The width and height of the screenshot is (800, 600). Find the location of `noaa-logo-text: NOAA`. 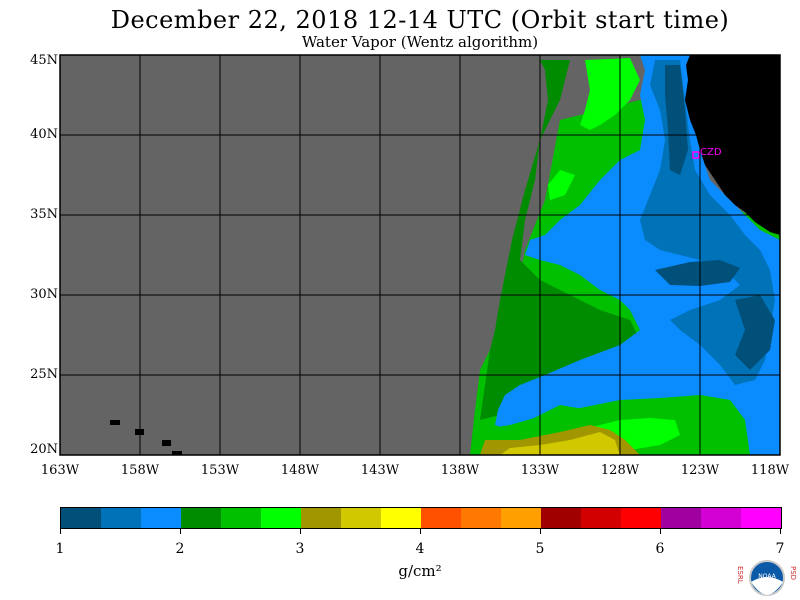

noaa-logo-text: NOAA is located at coordinates (767, 576).